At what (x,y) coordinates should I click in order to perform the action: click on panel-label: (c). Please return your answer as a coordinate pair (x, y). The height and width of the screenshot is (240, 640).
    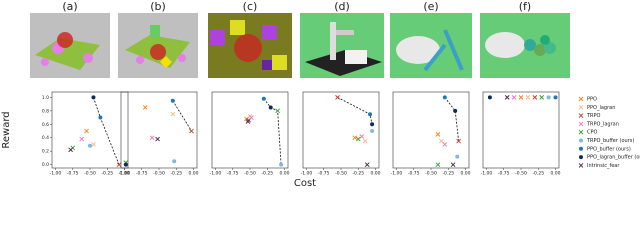
    Looking at the image, I should click on (250, 6).